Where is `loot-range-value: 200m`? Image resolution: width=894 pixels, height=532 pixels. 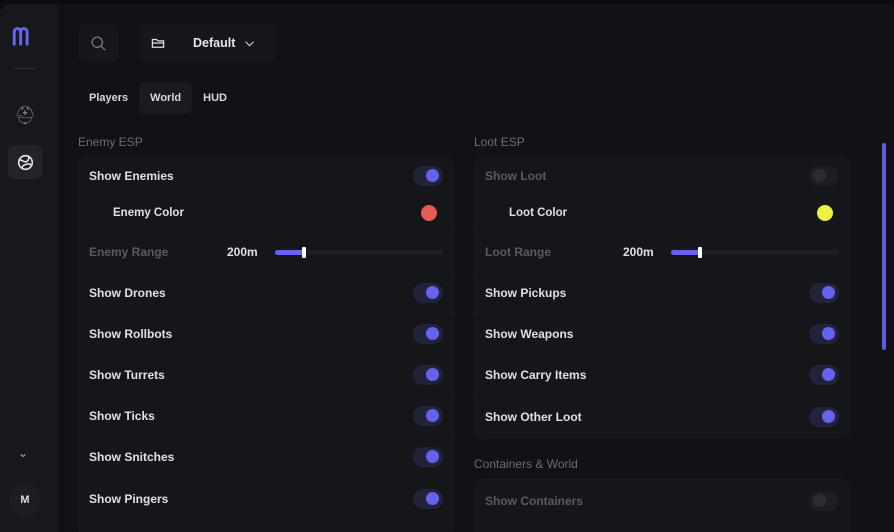
loot-range-value: 200m is located at coordinates (638, 252).